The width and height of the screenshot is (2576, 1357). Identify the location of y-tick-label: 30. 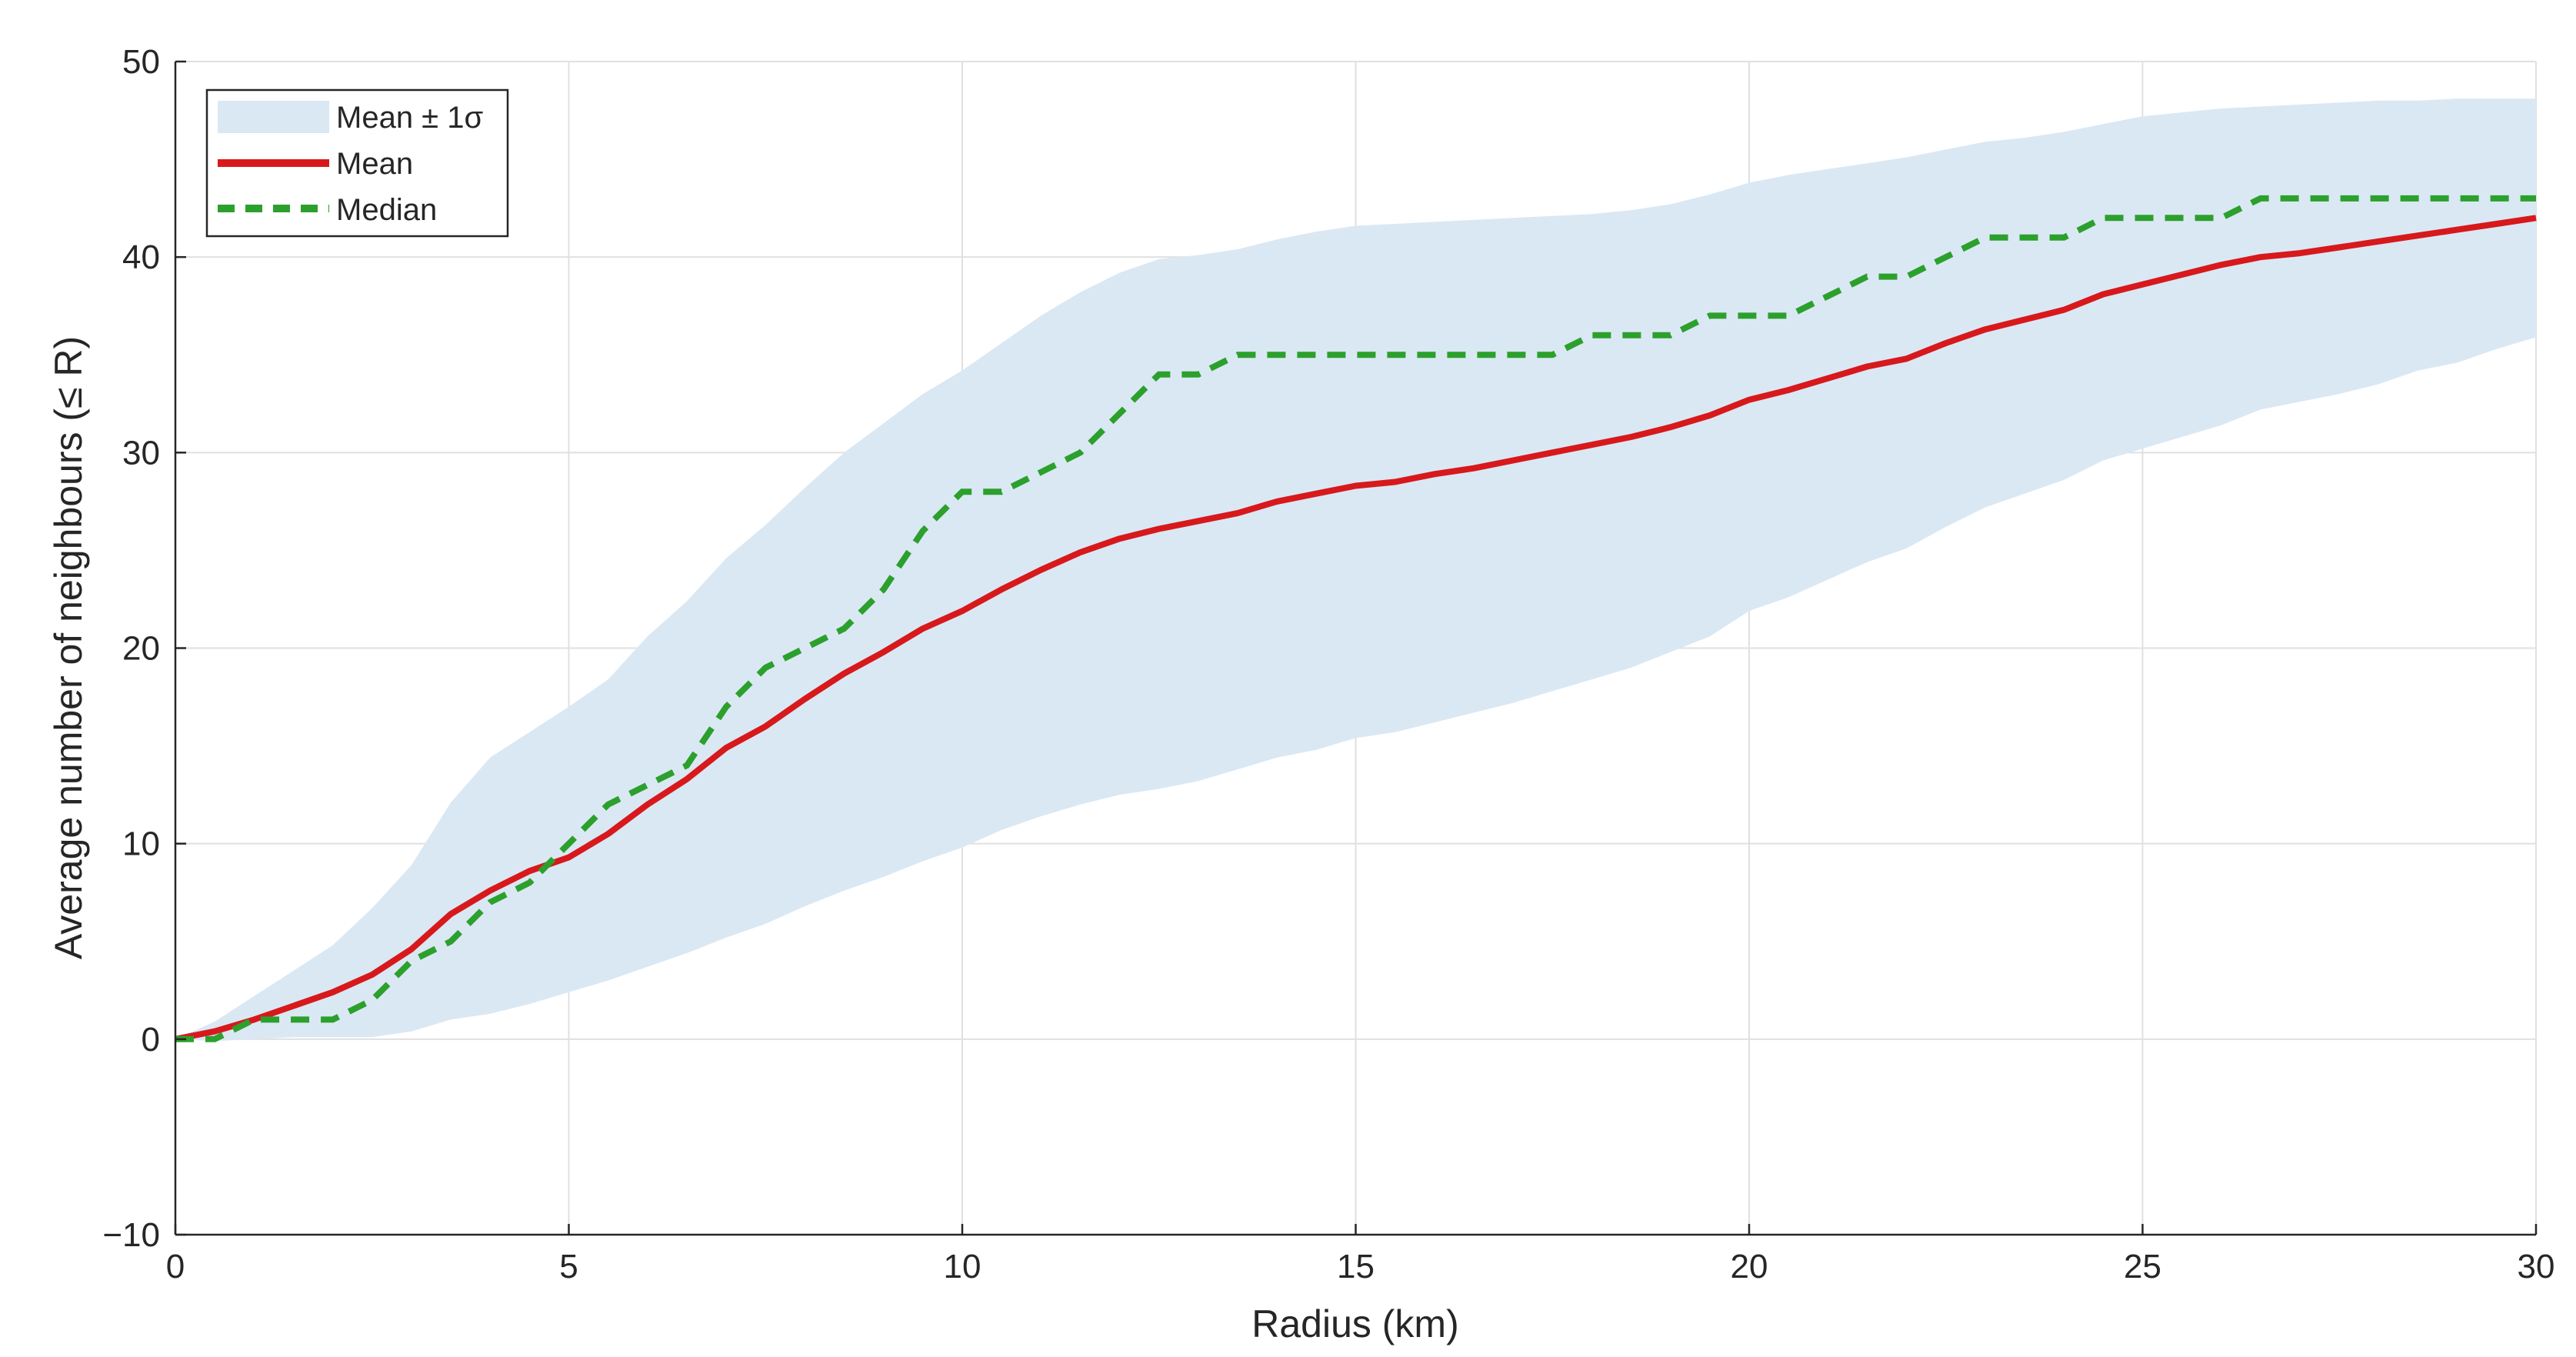
(141, 453).